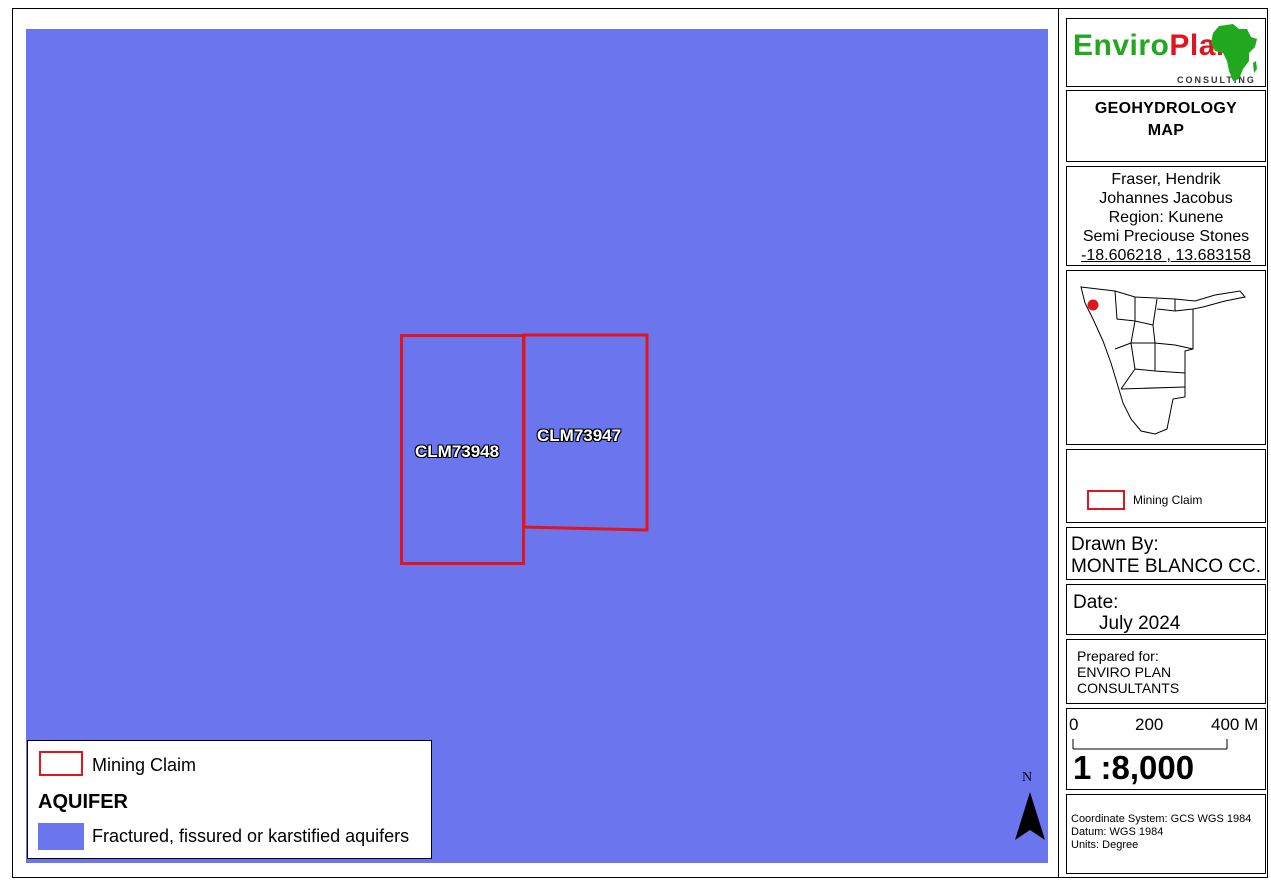  What do you see at coordinates (1124, 672) in the screenshot?
I see `prepared-for-line1: ENVIRO PLAN` at bounding box center [1124, 672].